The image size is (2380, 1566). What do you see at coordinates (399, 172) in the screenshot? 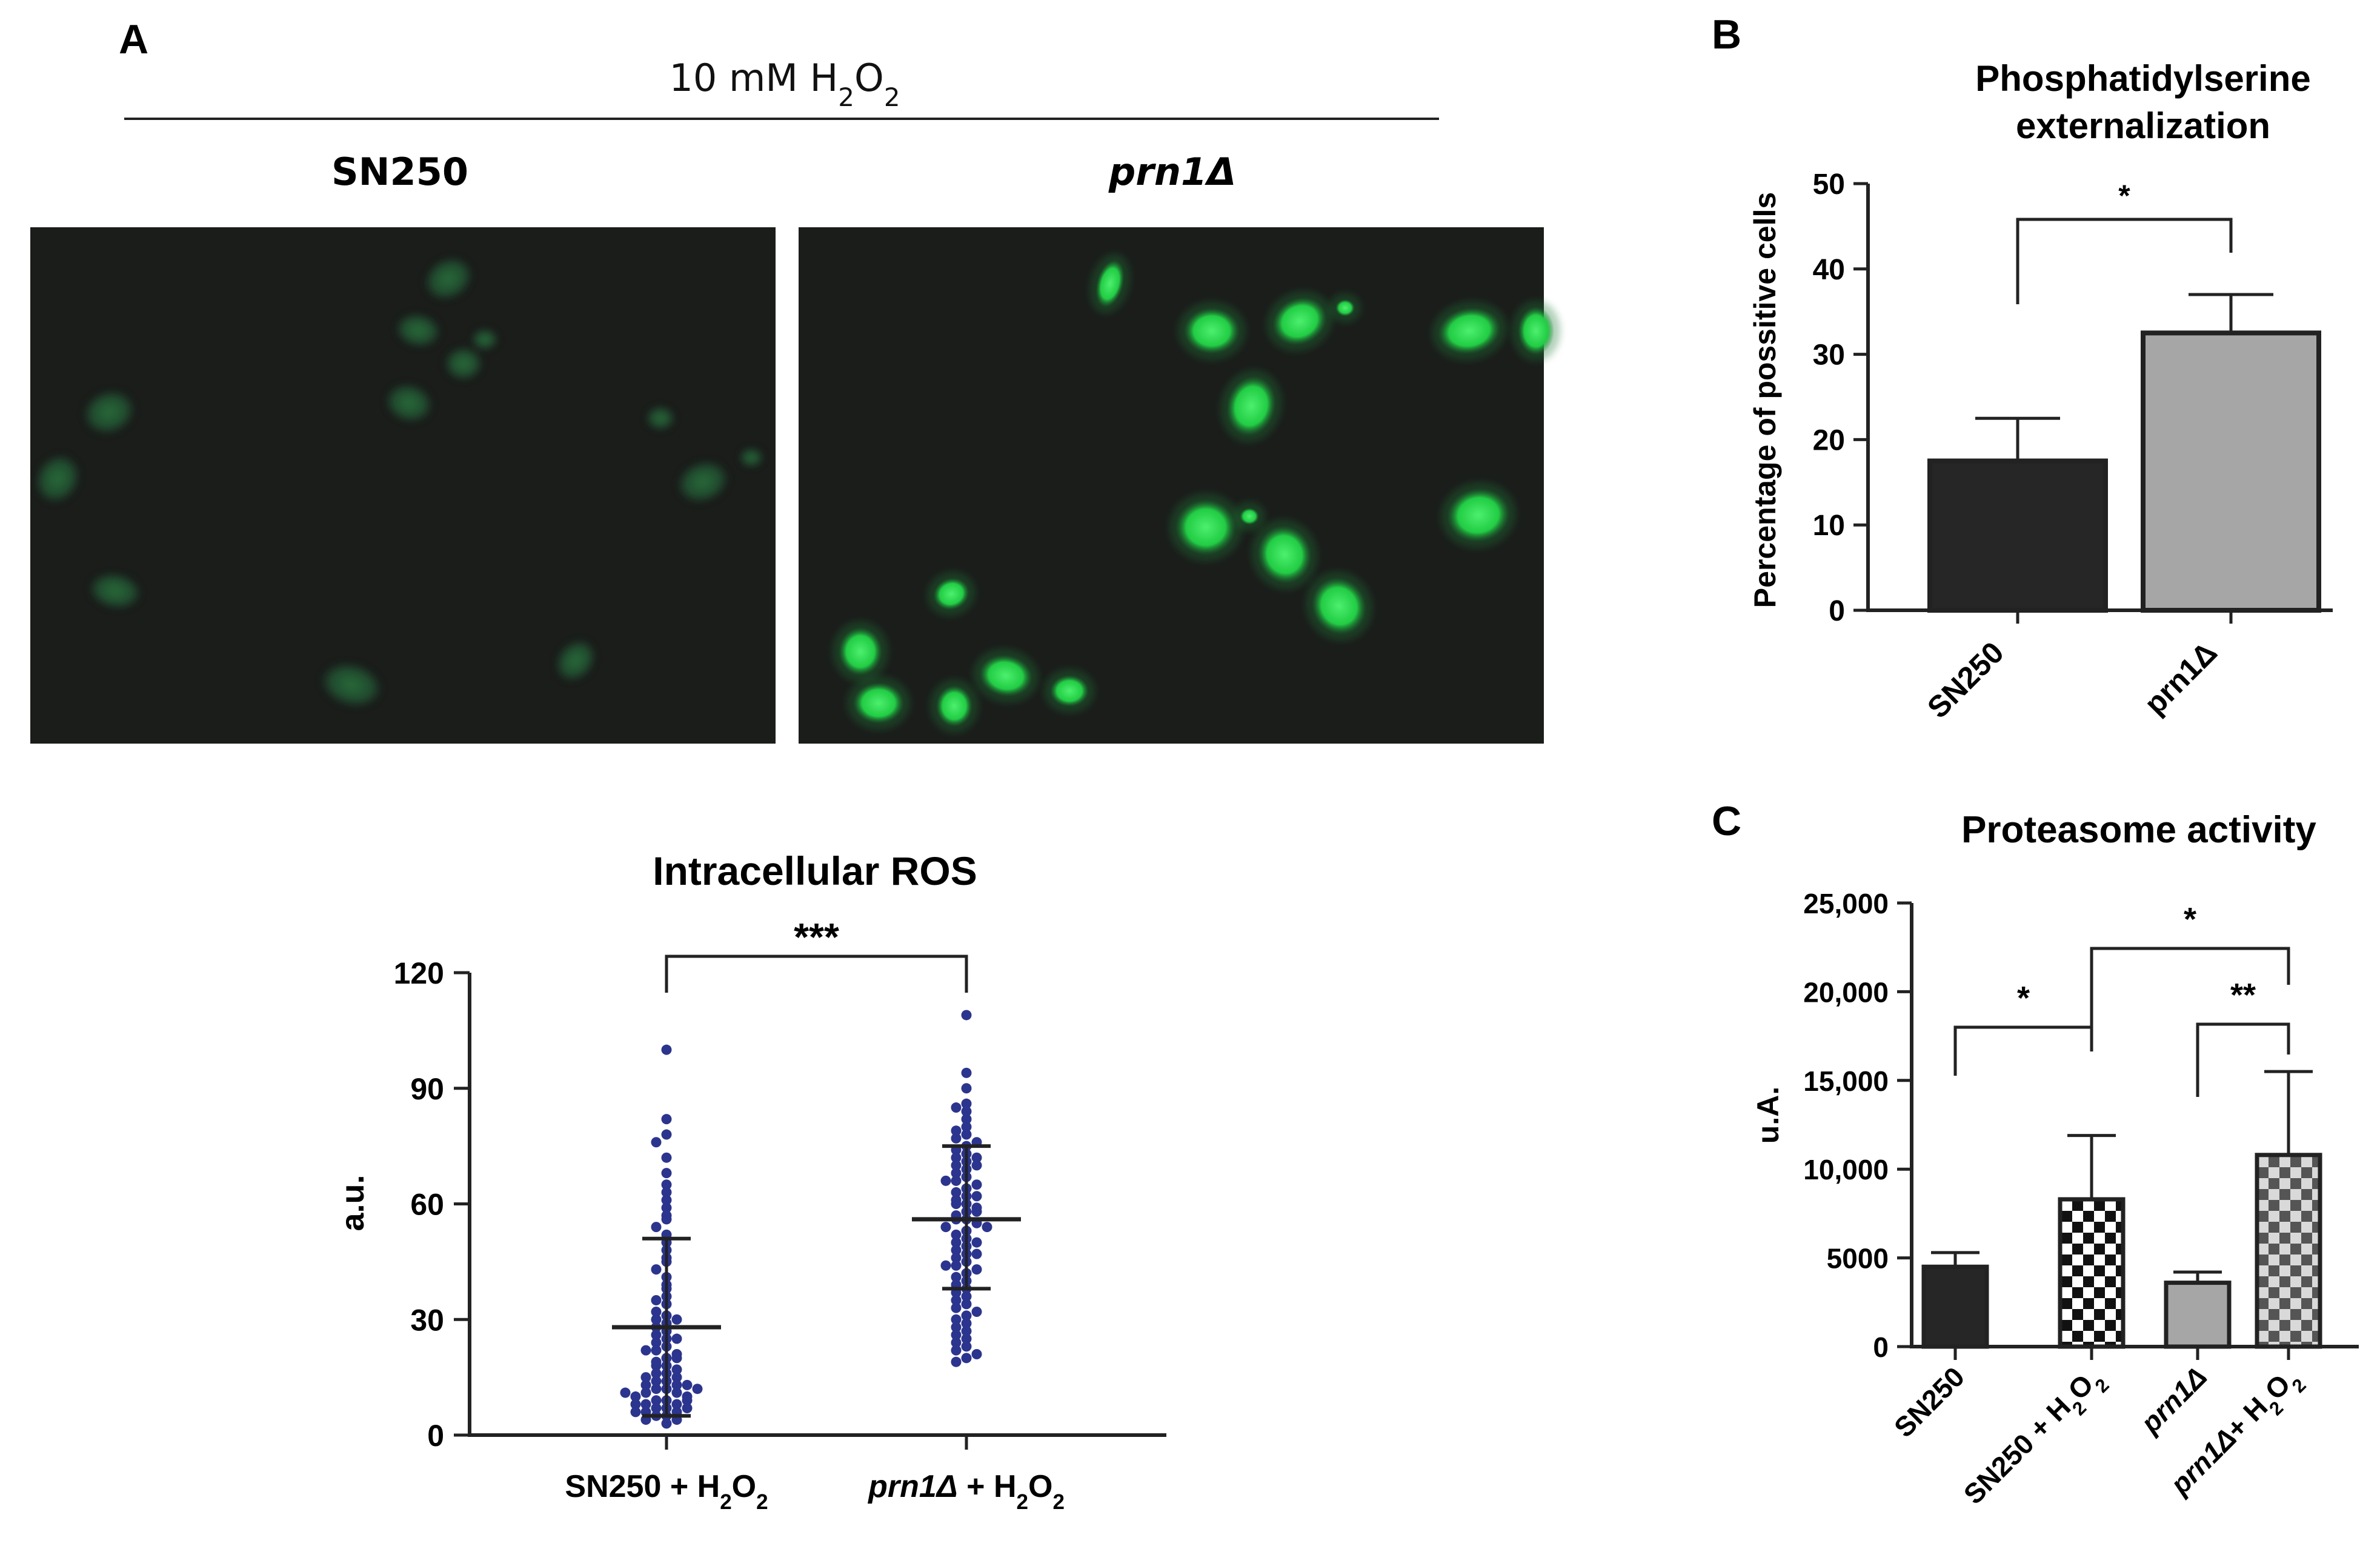
I see `image-left-title: SN250` at bounding box center [399, 172].